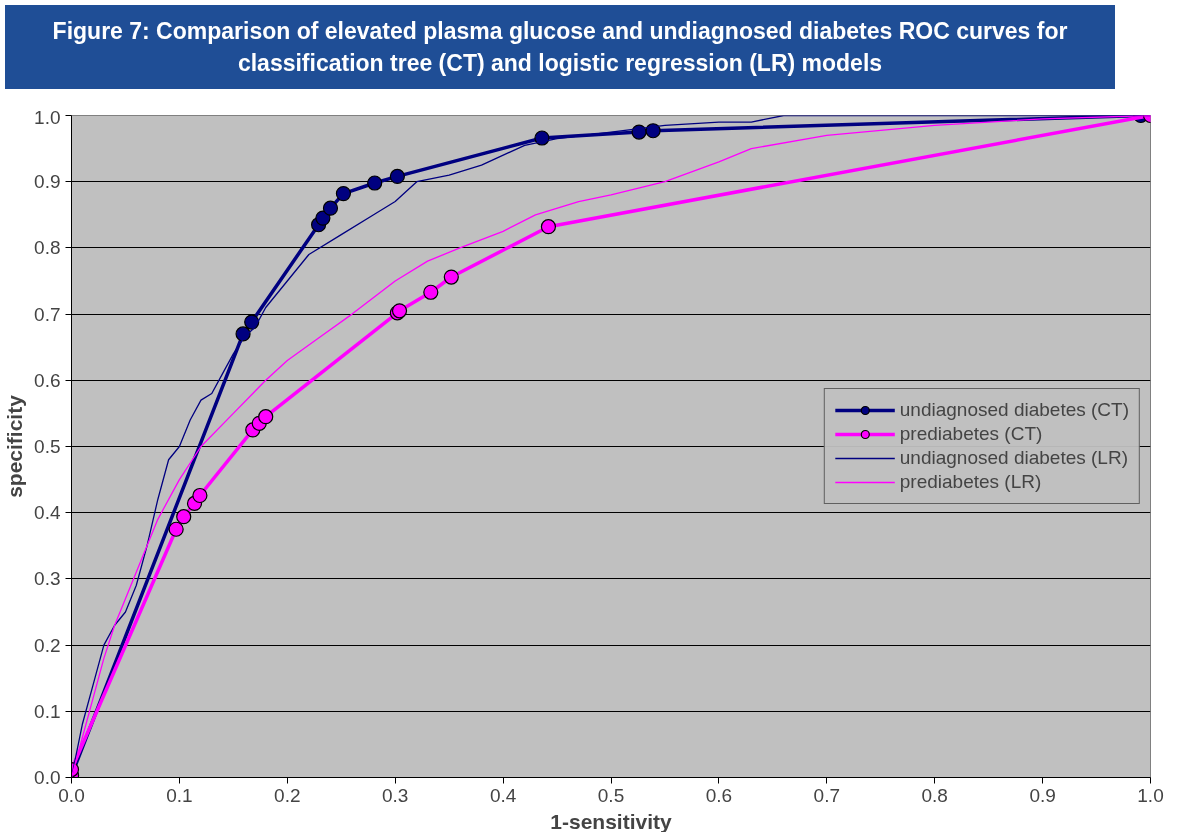  I want to click on x-tick-label: 0.2, so click(287, 795).